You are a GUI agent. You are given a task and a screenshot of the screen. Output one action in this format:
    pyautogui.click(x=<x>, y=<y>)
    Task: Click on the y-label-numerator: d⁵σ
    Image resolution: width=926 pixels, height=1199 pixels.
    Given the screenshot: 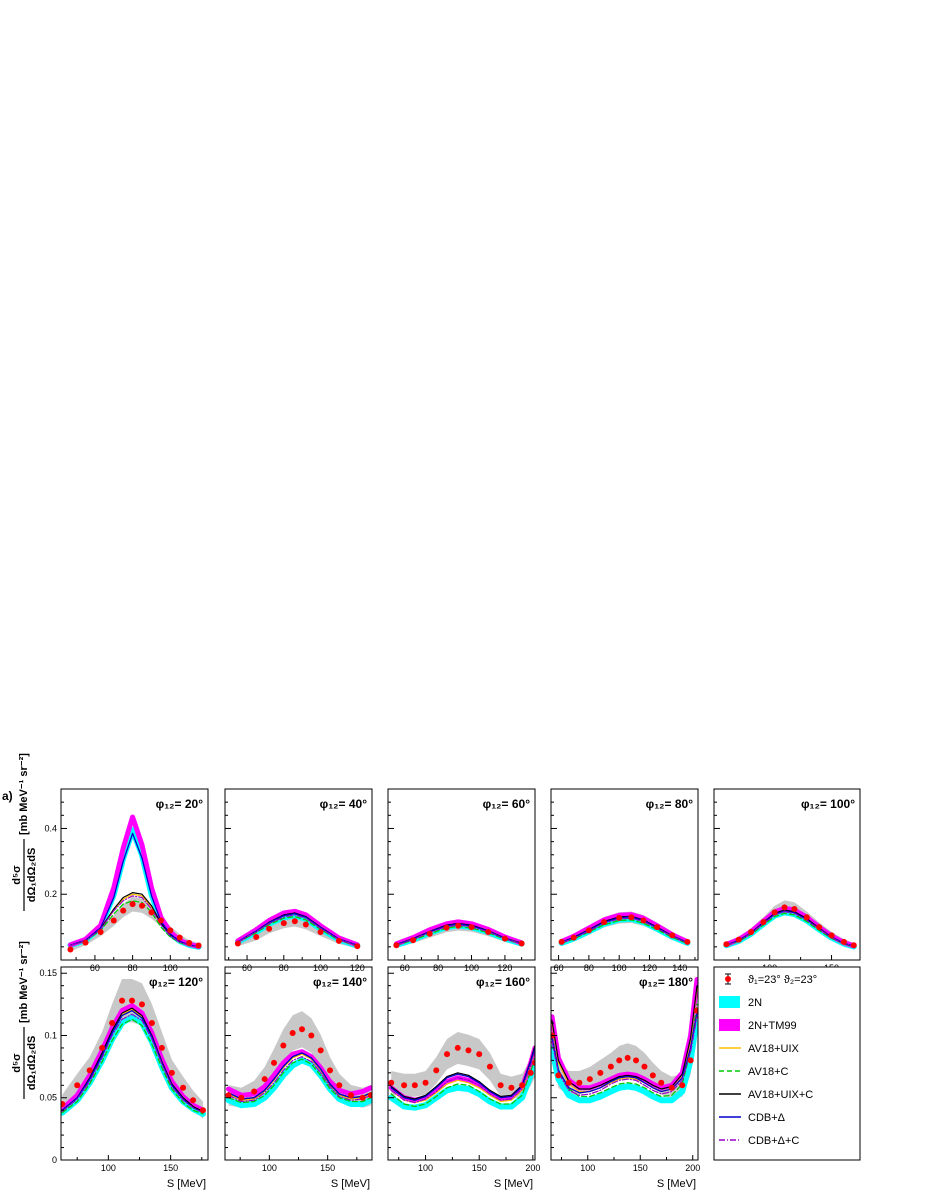 What is the action you would take?
    pyautogui.click(x=17, y=1063)
    